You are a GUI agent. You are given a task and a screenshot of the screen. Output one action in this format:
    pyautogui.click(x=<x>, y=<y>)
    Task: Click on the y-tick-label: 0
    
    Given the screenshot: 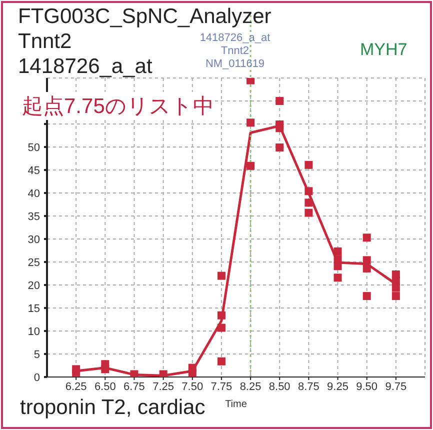 What is the action you would take?
    pyautogui.click(x=37, y=378)
    